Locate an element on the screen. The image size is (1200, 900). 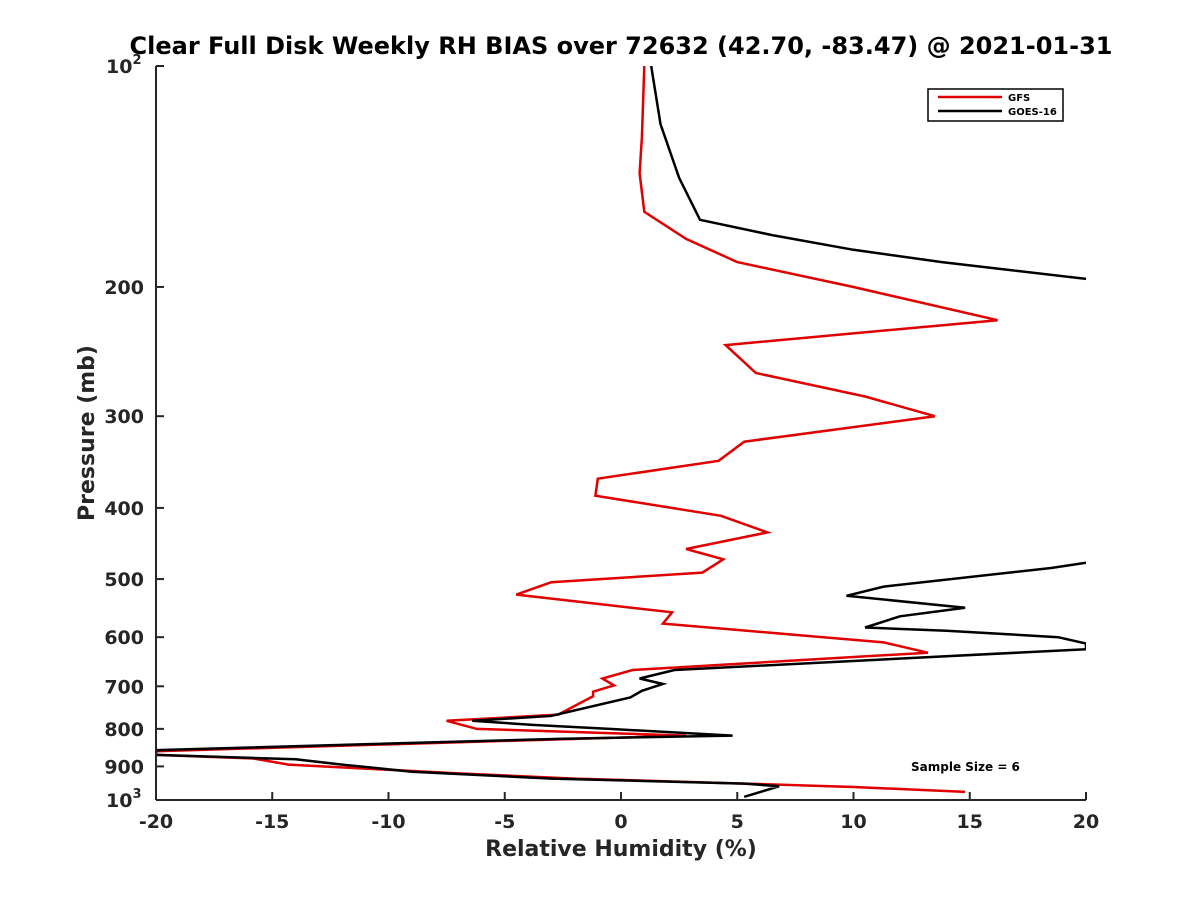
x-tick-label: 10 is located at coordinates (853, 822).